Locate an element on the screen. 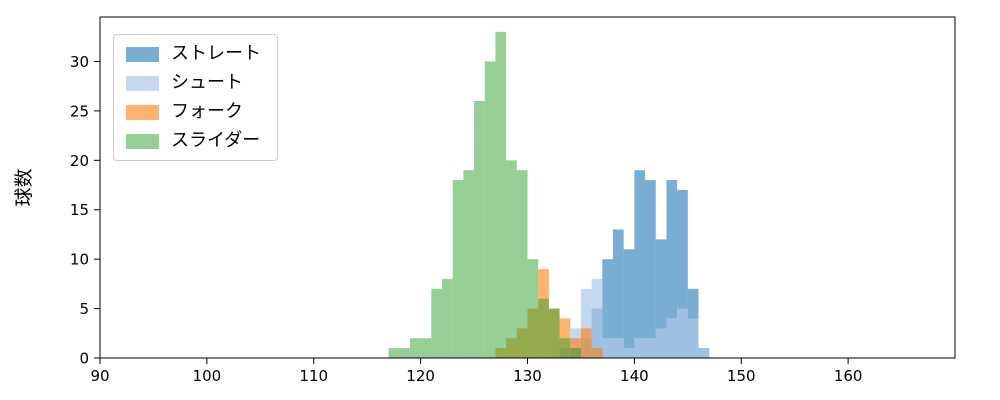 The height and width of the screenshot is (400, 1000). y-tick-label: 15 is located at coordinates (79, 210).